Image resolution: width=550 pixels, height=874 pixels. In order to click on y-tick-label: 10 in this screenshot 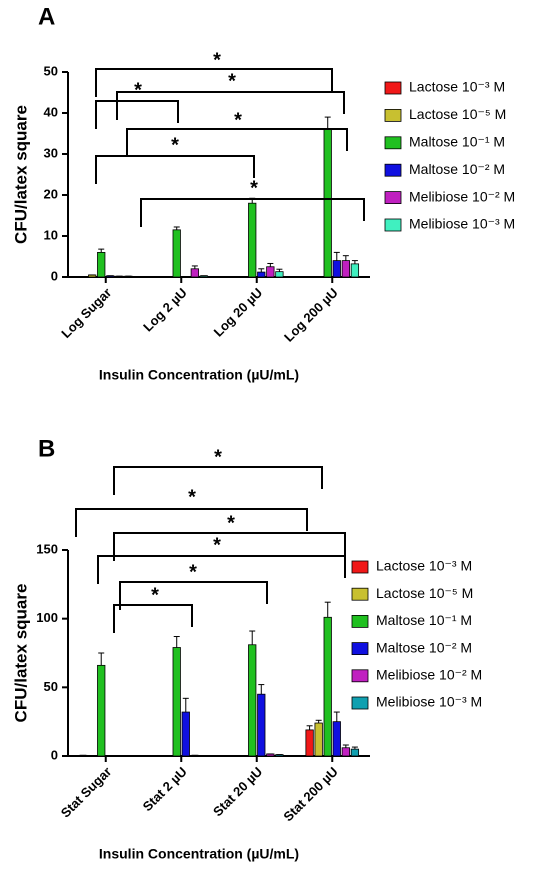, I will do `click(51, 234)`.